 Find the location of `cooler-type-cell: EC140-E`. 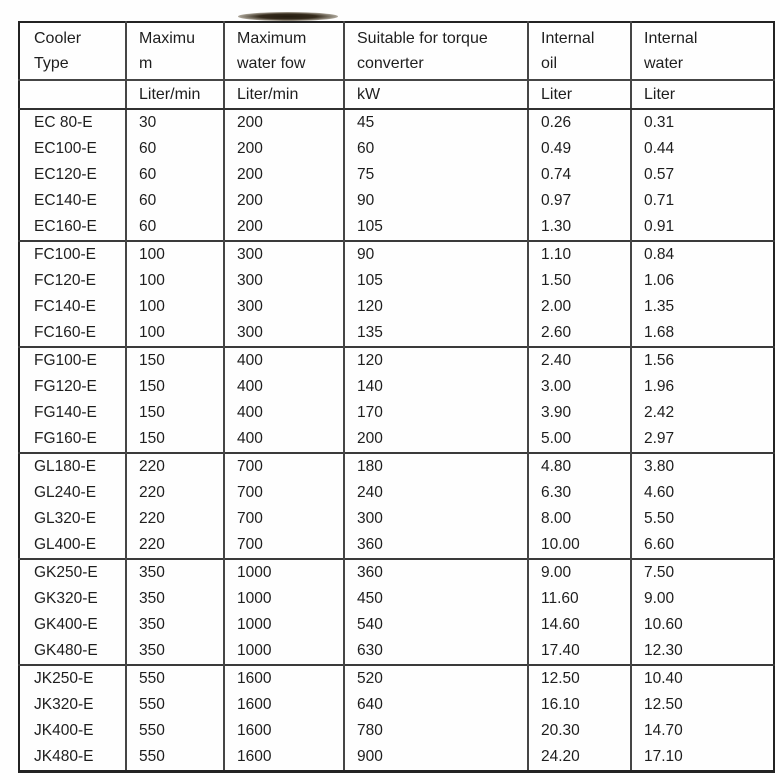

cooler-type-cell: EC140-E is located at coordinates (65, 200).